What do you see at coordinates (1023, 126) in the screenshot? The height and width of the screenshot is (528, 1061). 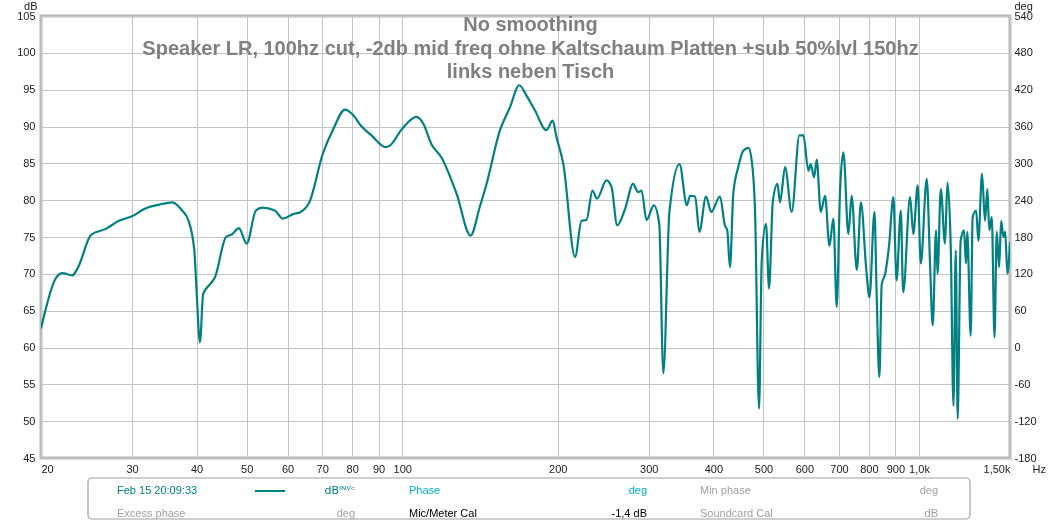 I see `y2-tick-label: 360` at bounding box center [1023, 126].